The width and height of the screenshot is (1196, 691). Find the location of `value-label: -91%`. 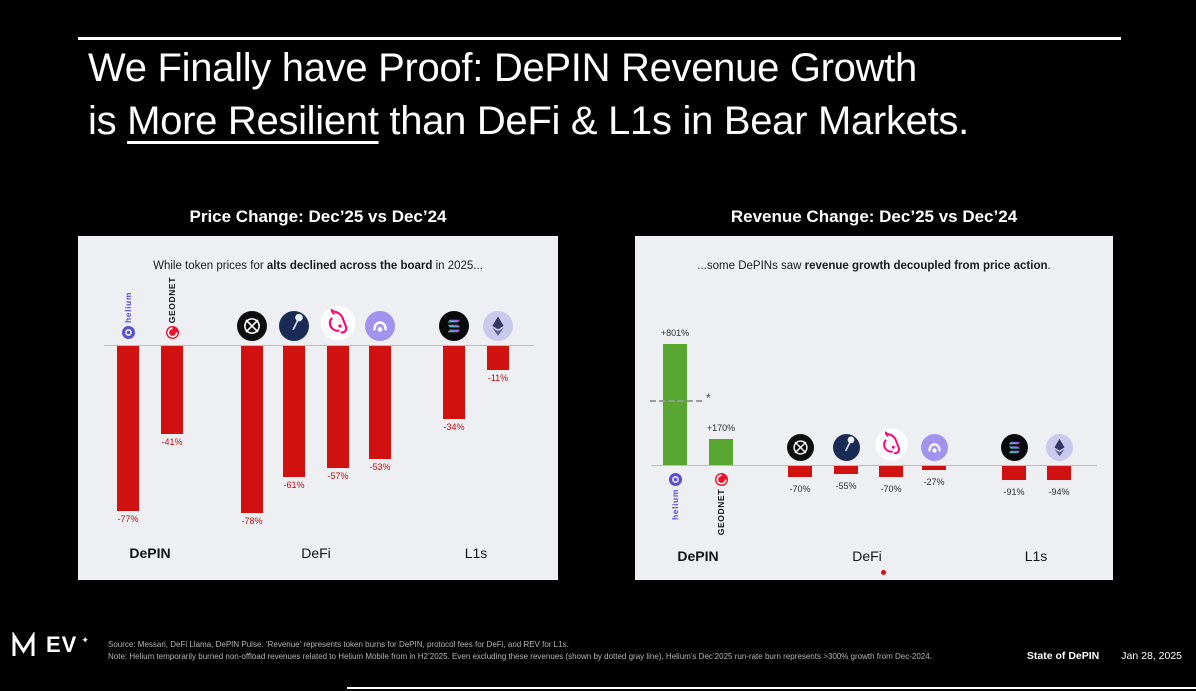

value-label: -91% is located at coordinates (1014, 492).